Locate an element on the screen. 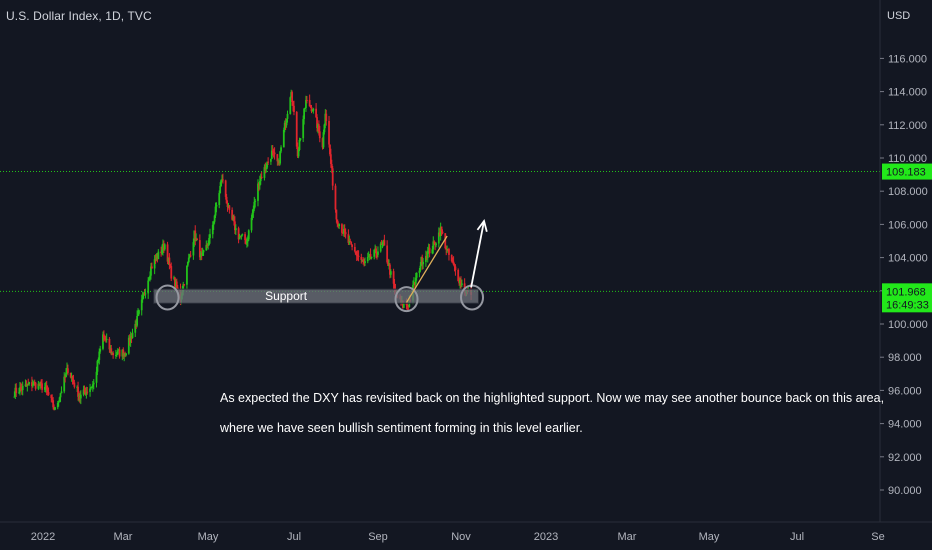 The width and height of the screenshot is (932, 550). resistance-price-tag-label: 109.183 is located at coordinates (906, 173).